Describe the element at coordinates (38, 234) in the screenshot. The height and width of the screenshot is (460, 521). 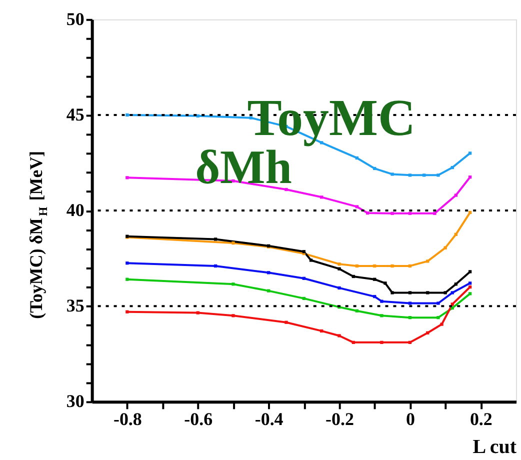
I see `y-axis-title: (ToyMC) δMH [MeV]` at that location.